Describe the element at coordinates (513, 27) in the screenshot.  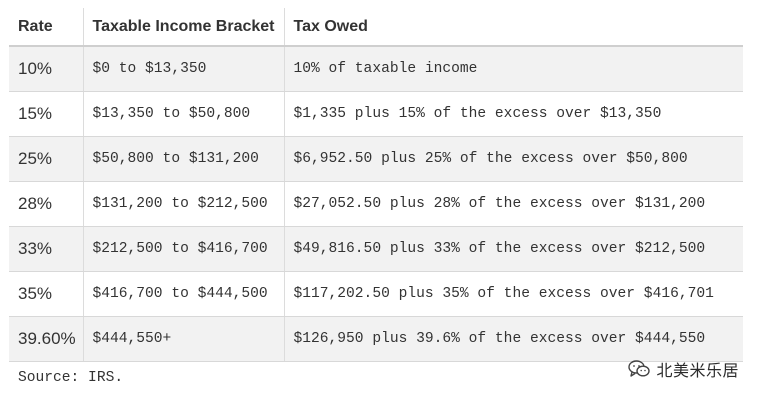
I see `header-tax-owed: Tax Owed` at that location.